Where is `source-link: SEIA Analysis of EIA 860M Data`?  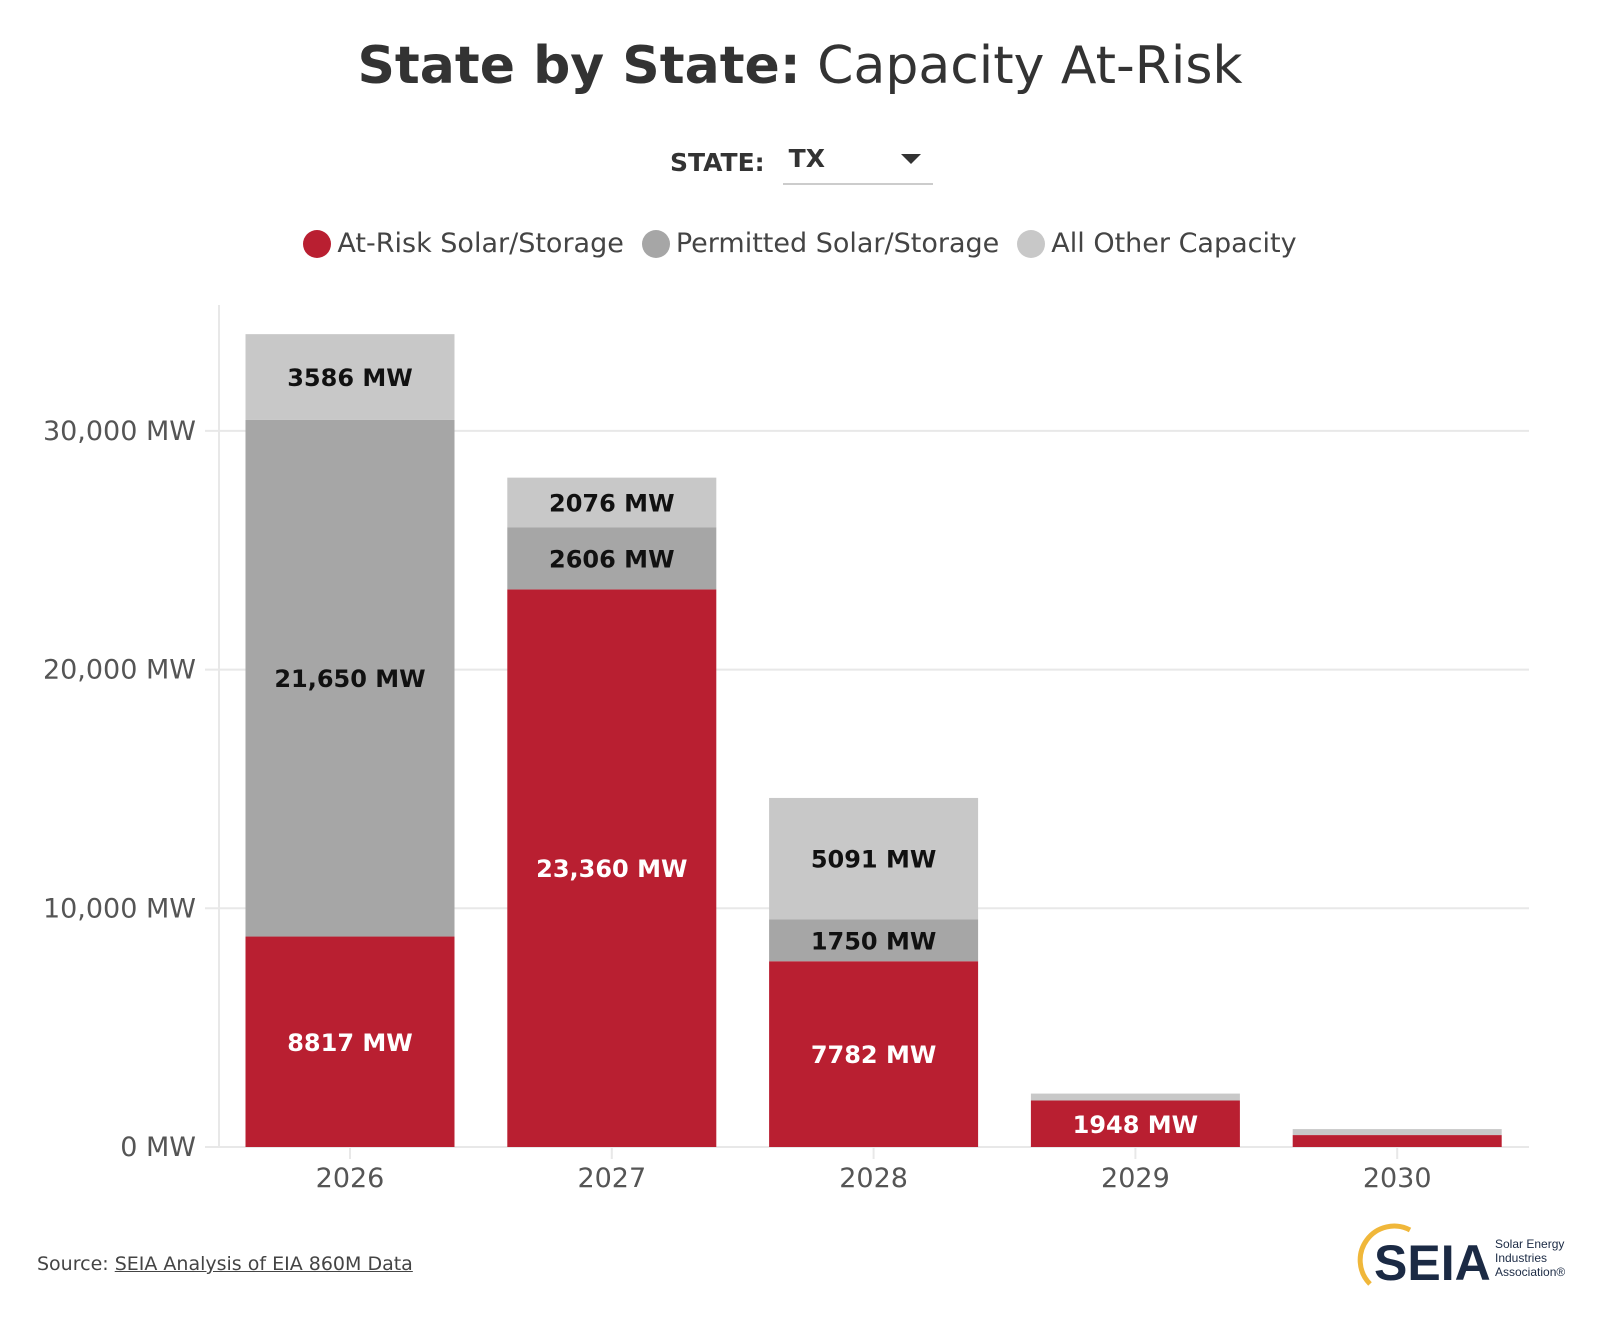 source-link: SEIA Analysis of EIA 860M Data is located at coordinates (263, 1264).